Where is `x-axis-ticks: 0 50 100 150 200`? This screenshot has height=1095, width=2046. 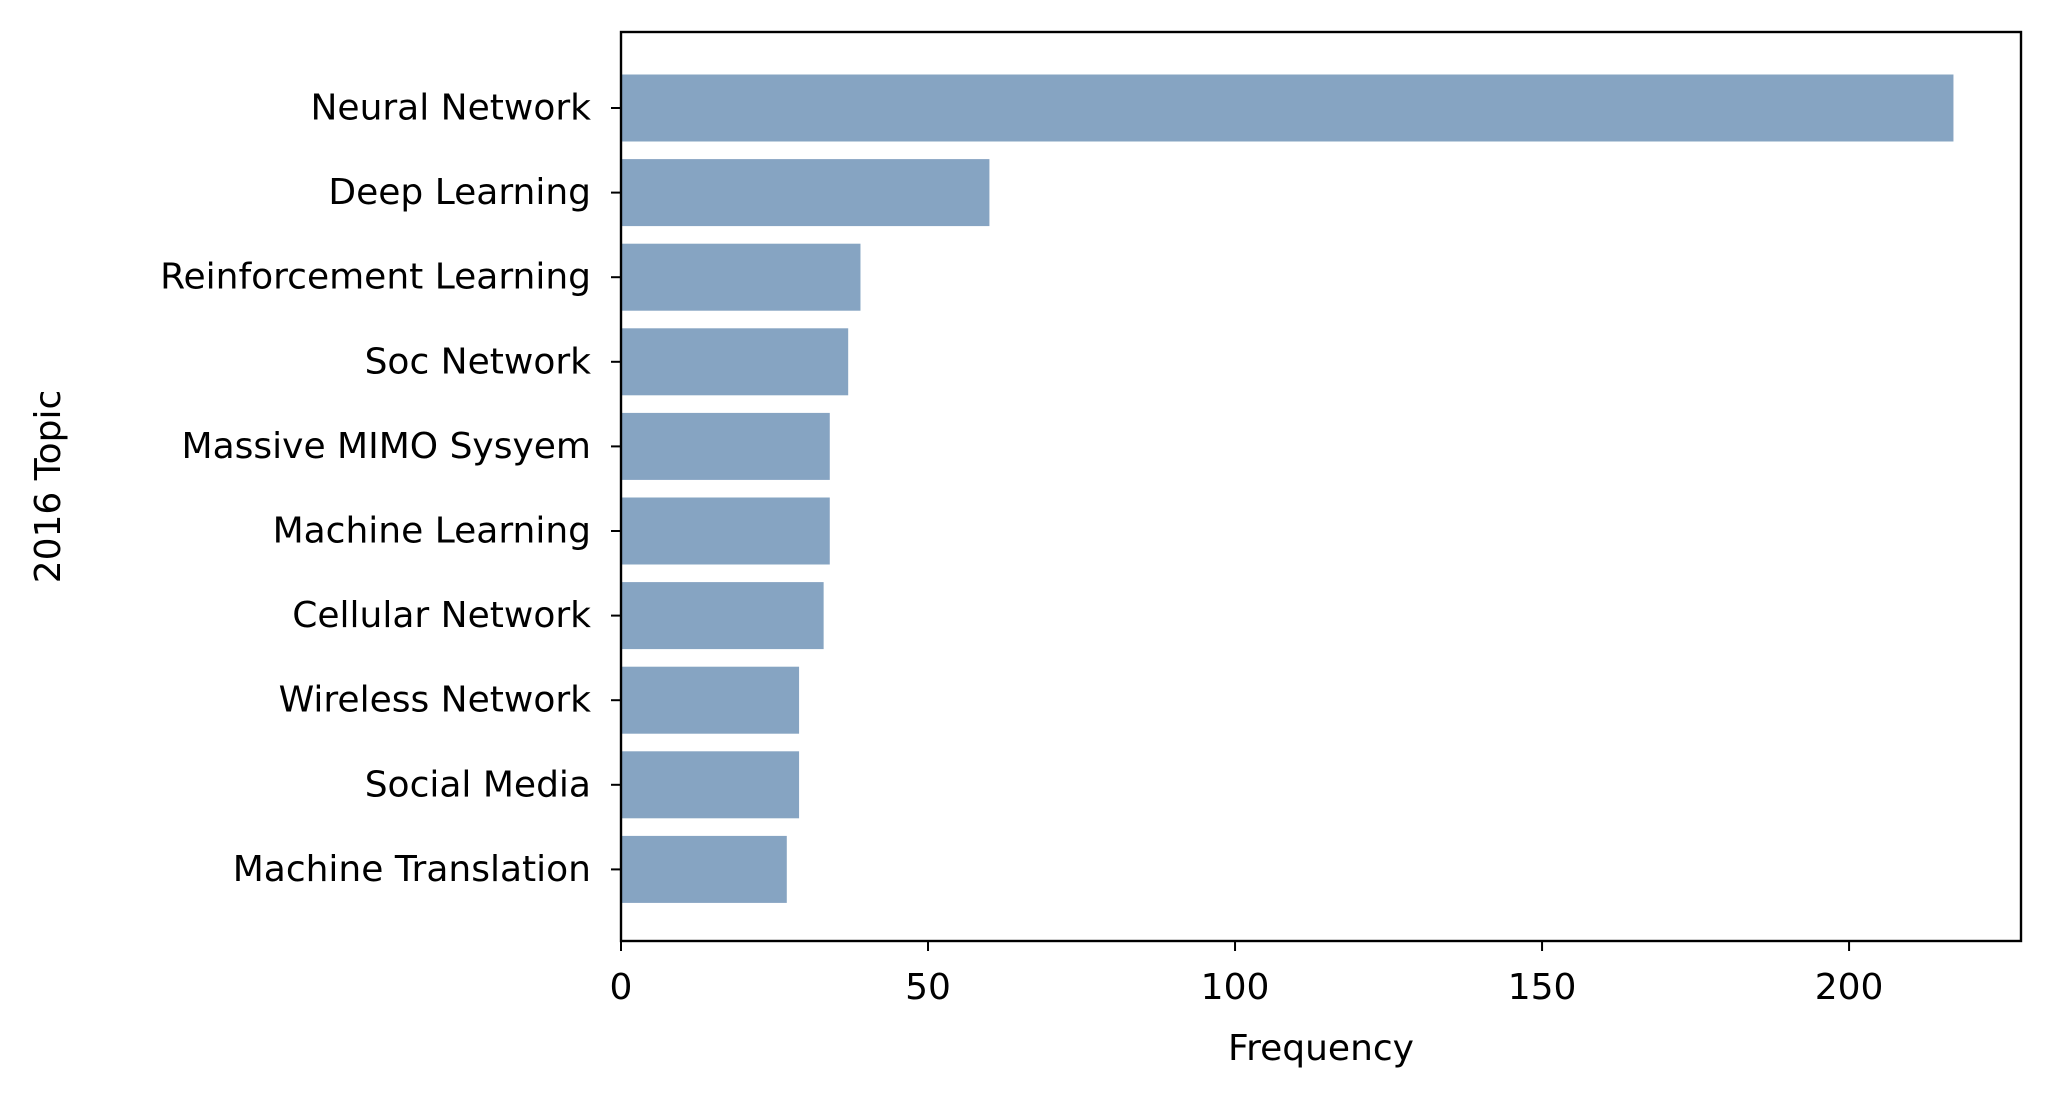
x-axis-ticks: 0 50 100 150 200 is located at coordinates (1247, 974).